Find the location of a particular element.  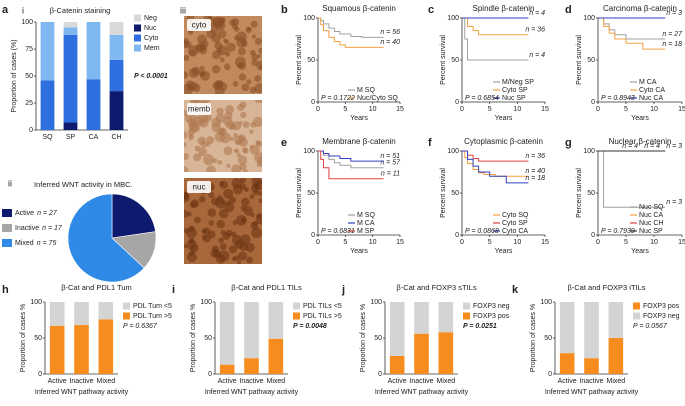

legend-label: Nuc SP is located at coordinates (651, 231).